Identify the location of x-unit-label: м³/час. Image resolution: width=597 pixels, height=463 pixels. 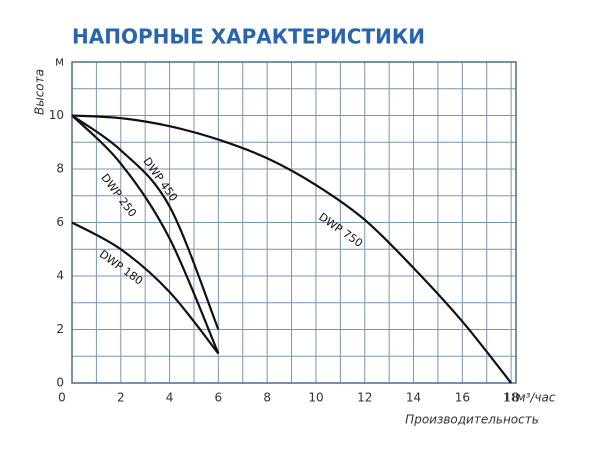
(536, 398).